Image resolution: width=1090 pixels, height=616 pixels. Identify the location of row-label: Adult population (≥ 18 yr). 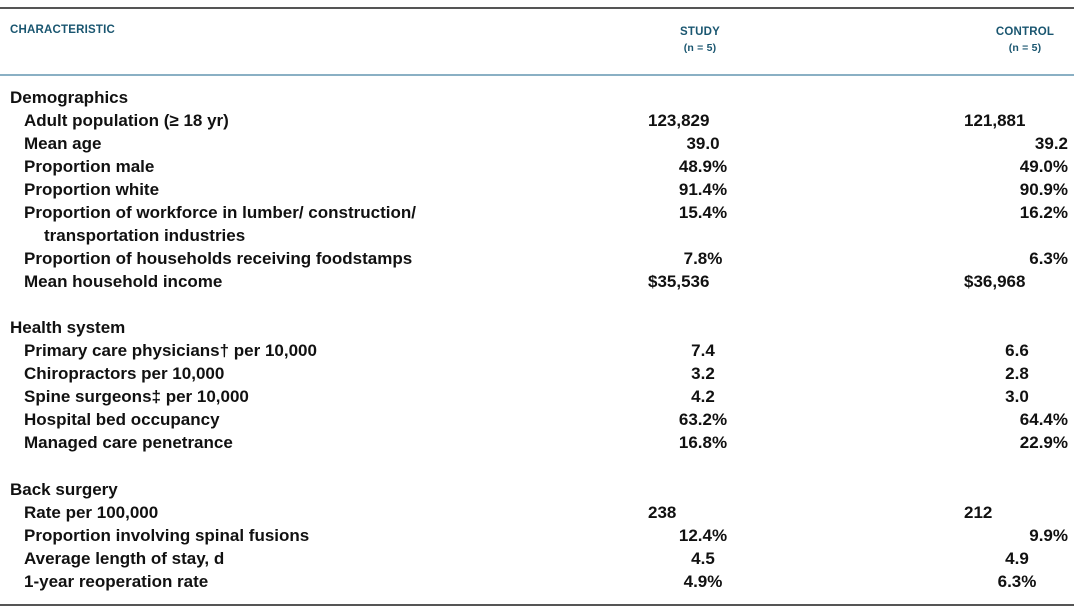
(126, 120).